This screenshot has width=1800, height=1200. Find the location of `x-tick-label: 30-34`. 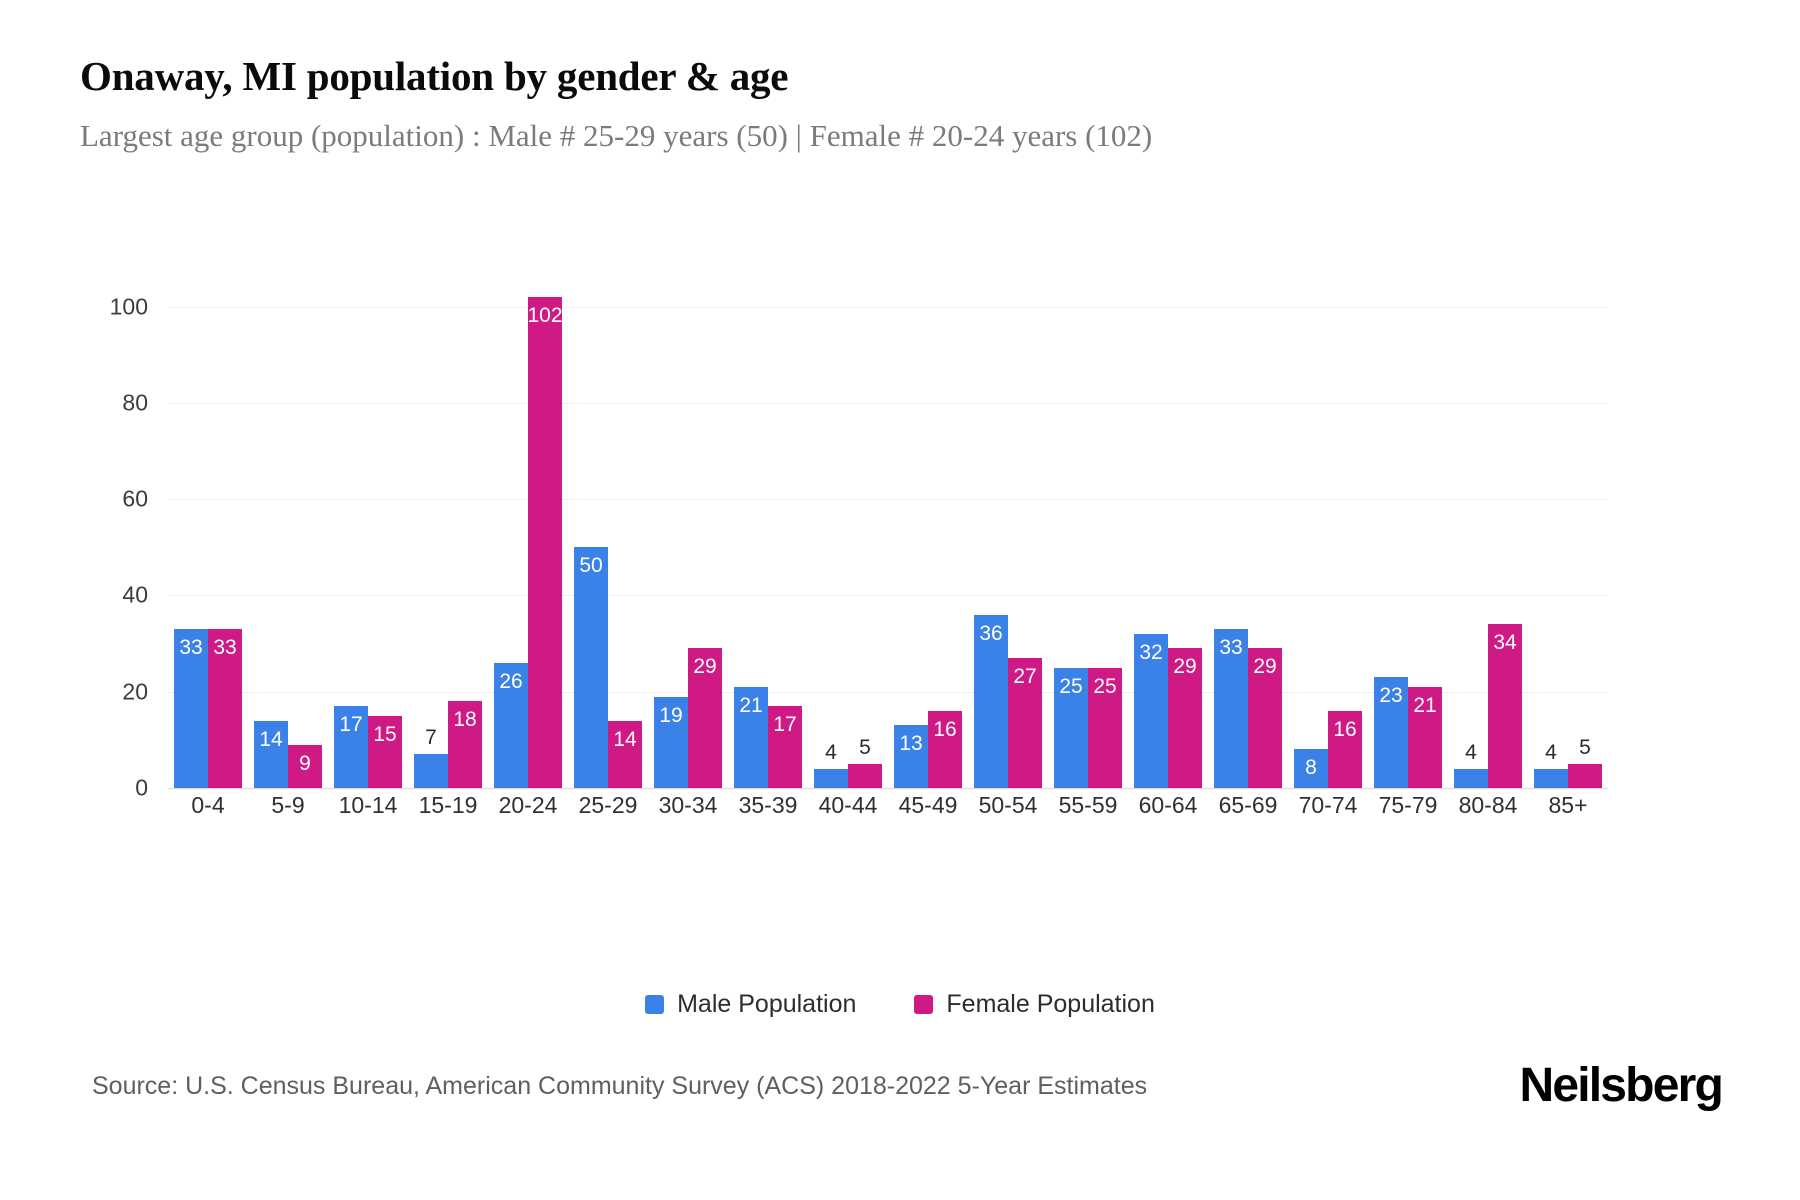

x-tick-label: 30-34 is located at coordinates (688, 805).